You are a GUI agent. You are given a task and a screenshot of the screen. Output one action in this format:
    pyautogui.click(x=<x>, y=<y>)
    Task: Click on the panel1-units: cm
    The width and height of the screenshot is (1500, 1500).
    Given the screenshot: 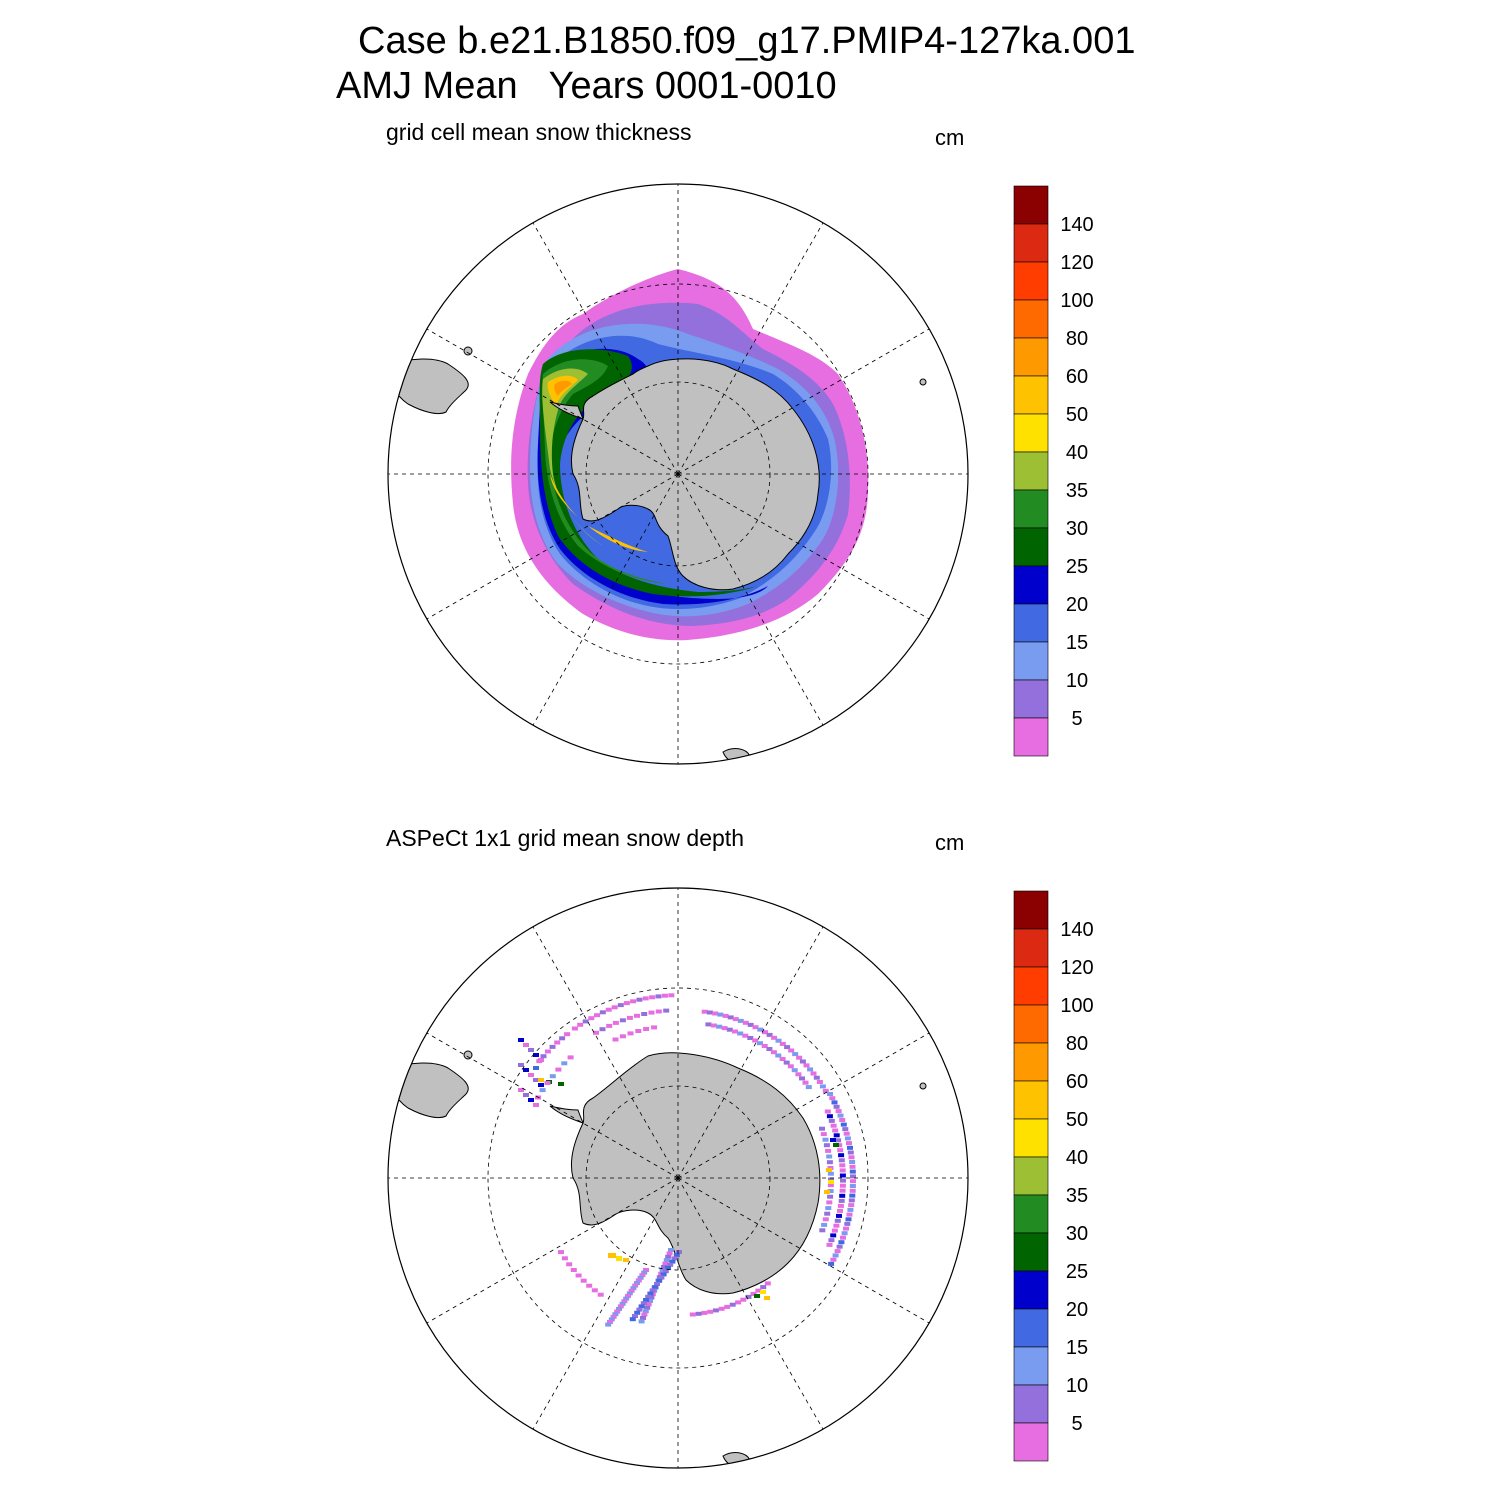 What is the action you would take?
    pyautogui.click(x=950, y=137)
    